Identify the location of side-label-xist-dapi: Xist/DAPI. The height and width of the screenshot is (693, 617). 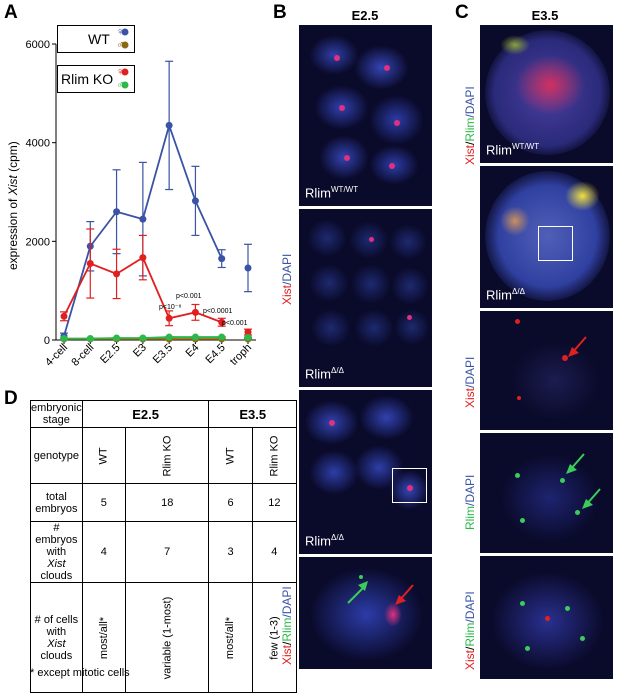
(287, 279).